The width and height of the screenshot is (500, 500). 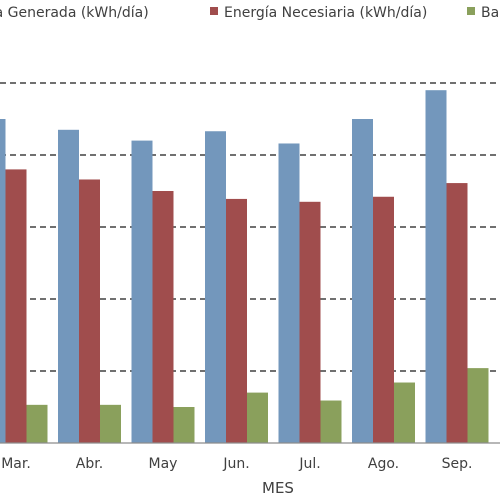 What do you see at coordinates (289, 293) in the screenshot?
I see `bar-series-1-jul` at bounding box center [289, 293].